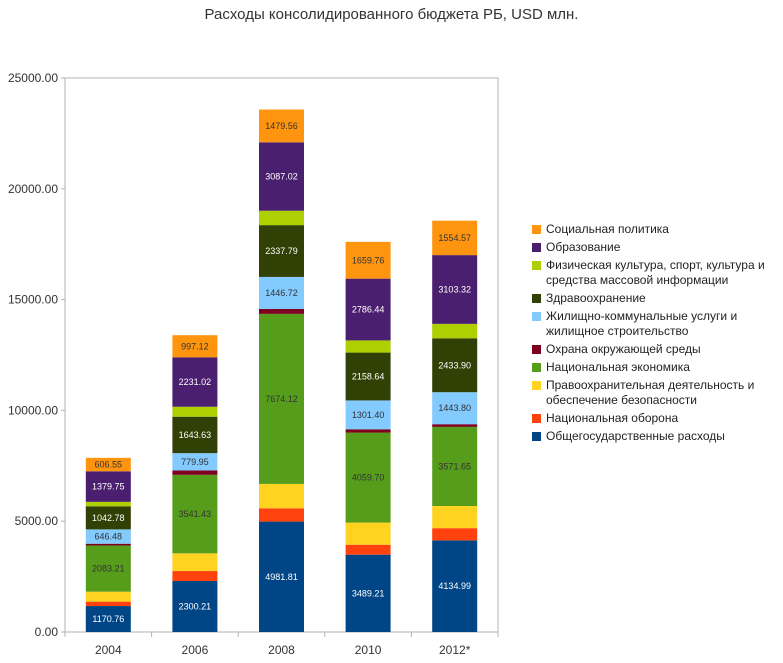  I want to click on data-label: 2083.21, so click(108, 569).